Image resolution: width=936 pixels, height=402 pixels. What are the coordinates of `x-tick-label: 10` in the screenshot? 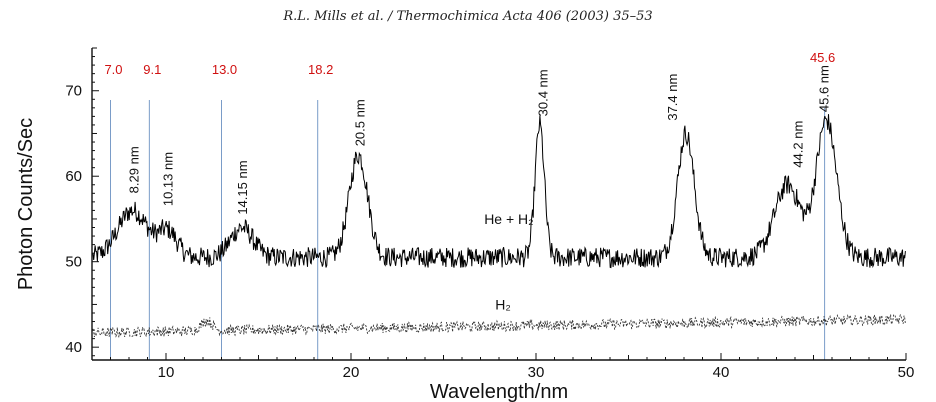 It's located at (166, 372).